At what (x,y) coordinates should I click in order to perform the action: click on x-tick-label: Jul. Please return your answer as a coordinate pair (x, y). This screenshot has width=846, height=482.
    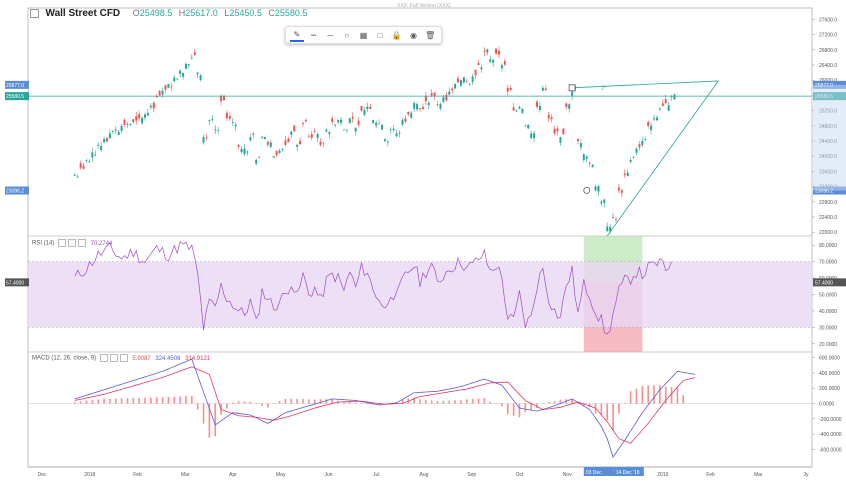
    Looking at the image, I should click on (376, 475).